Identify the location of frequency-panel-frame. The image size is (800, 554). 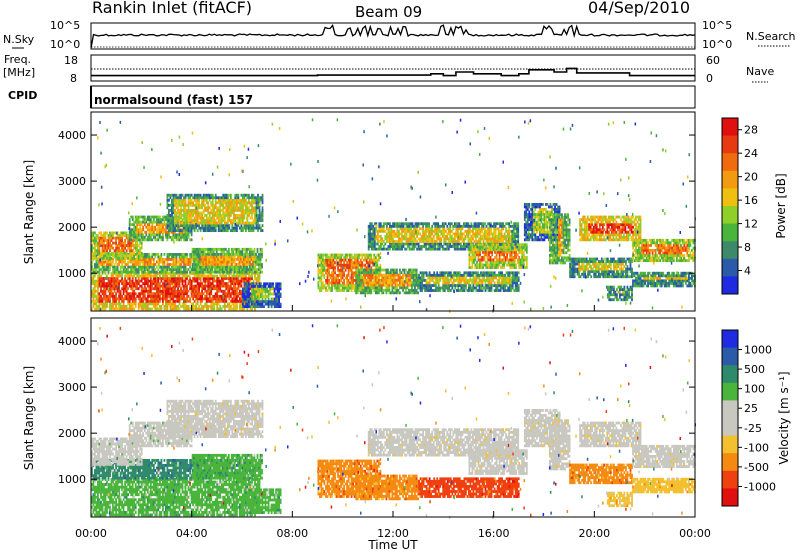
(393, 68).